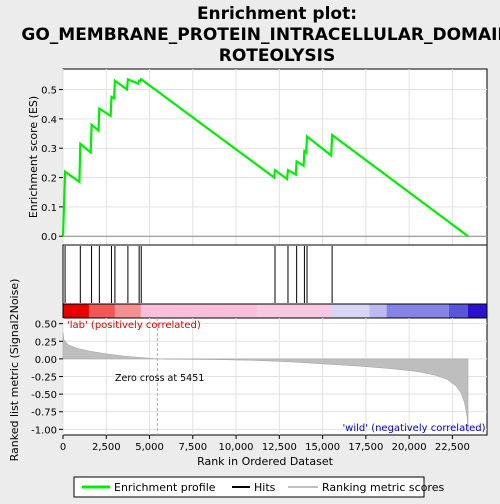 This screenshot has width=500, height=504. I want to click on metric-y-tick-label: -0.25, so click(44, 378).